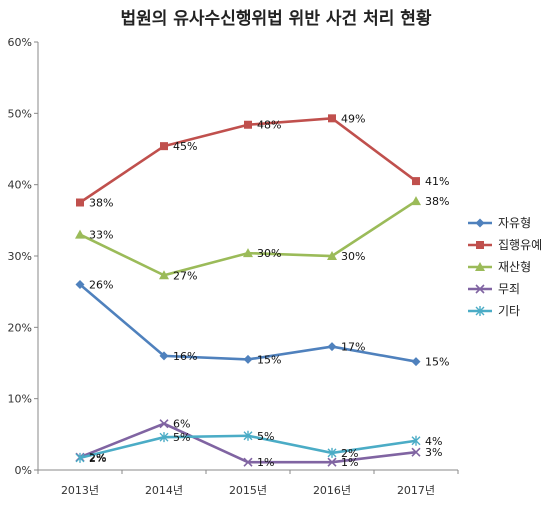 The height and width of the screenshot is (505, 552). I want to click on series-2: 38% 45% 48% 49% 41%, so click(262, 161).